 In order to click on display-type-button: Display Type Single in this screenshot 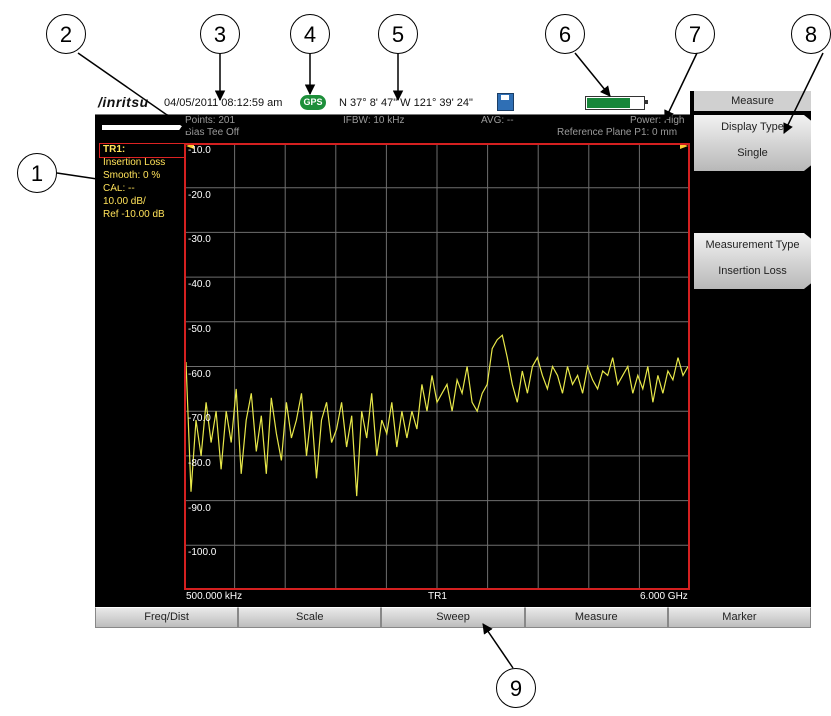, I will do `click(752, 143)`.